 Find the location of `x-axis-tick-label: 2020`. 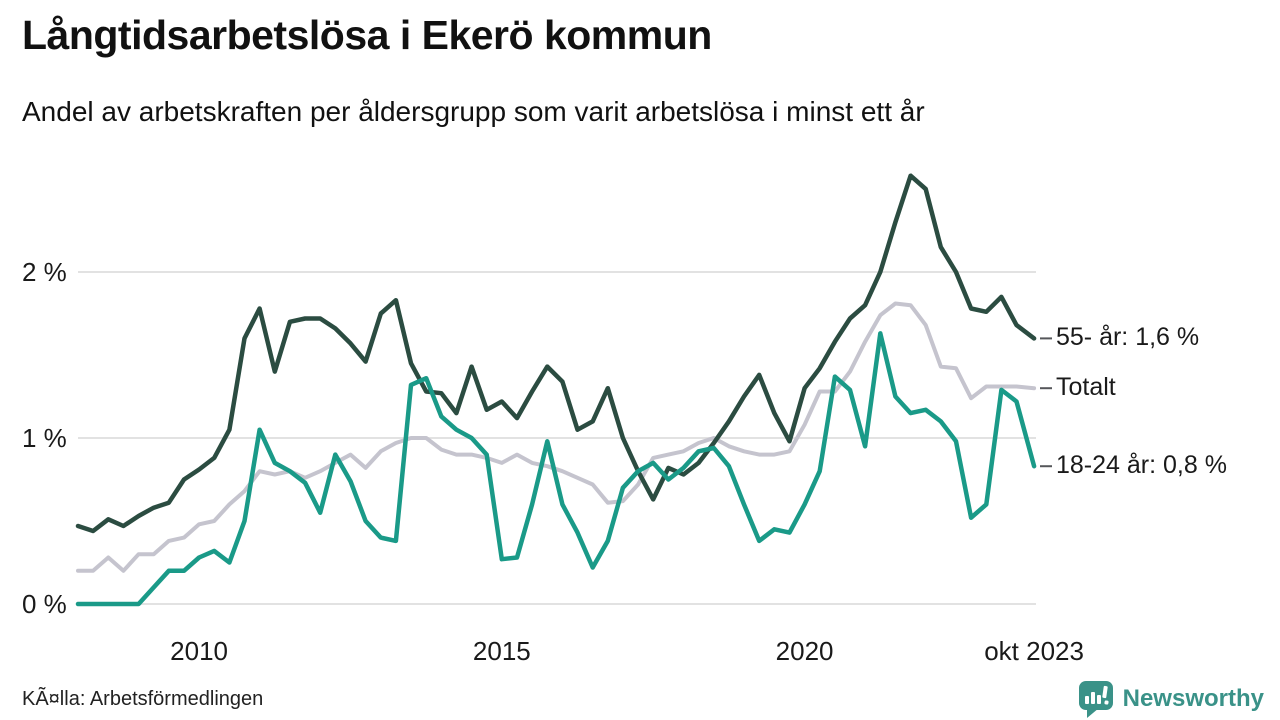

x-axis-tick-label: 2020 is located at coordinates (805, 651).